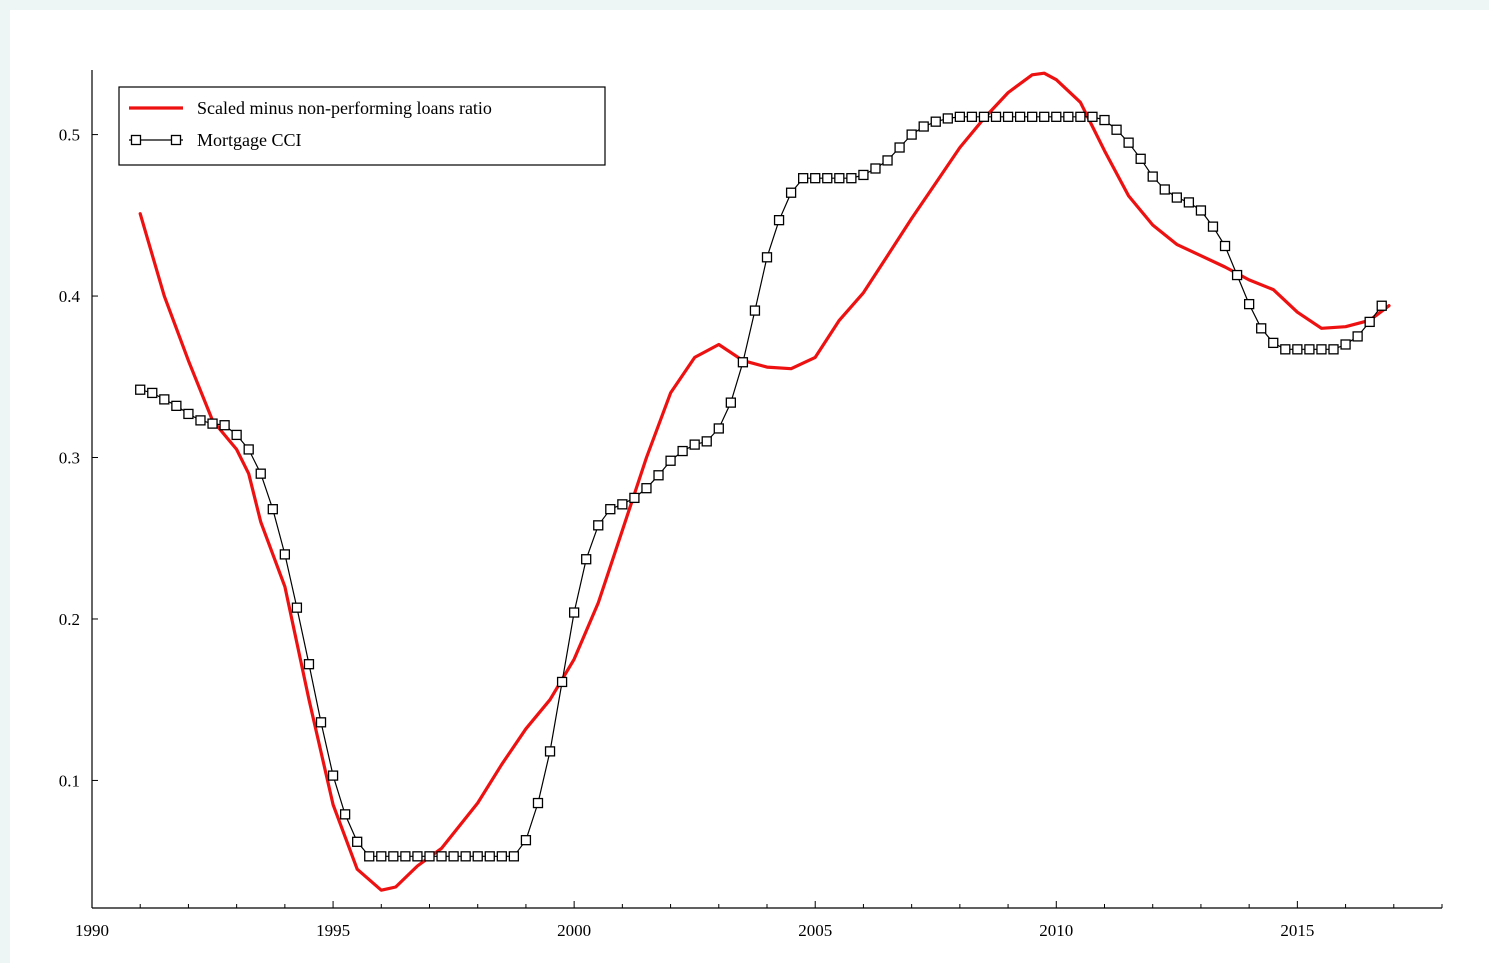 Image resolution: width=1489 pixels, height=963 pixels. What do you see at coordinates (69, 619) in the screenshot?
I see `y-tick-label: 0.2` at bounding box center [69, 619].